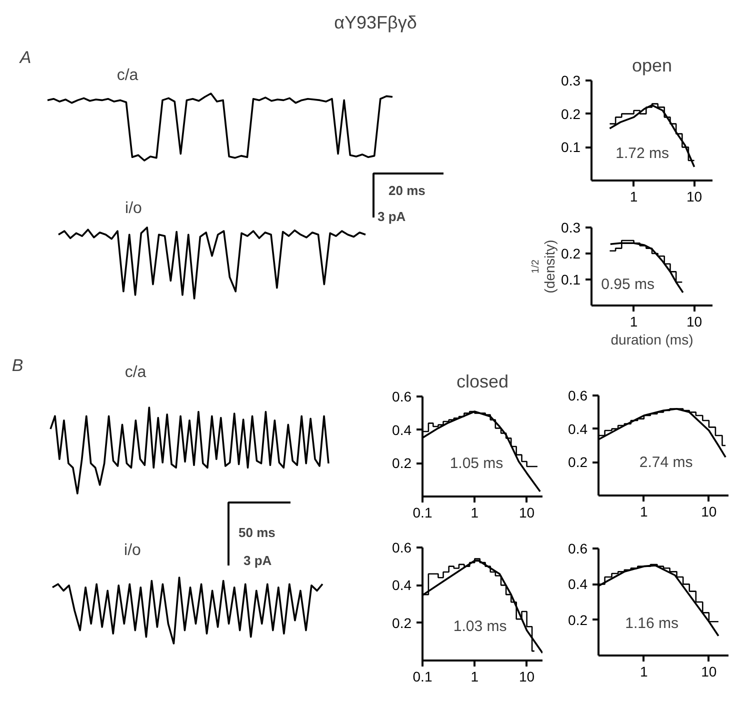  What do you see at coordinates (652, 340) in the screenshot?
I see `x-axis-title: duration (ms)` at bounding box center [652, 340].